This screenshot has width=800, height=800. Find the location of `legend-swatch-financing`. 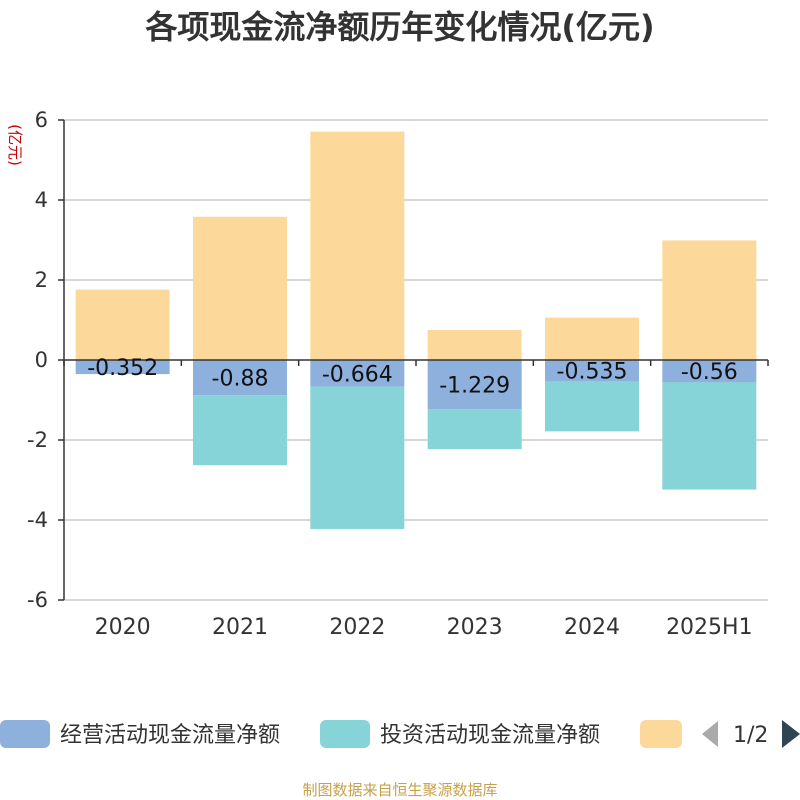

legend-swatch-financing is located at coordinates (661, 734).